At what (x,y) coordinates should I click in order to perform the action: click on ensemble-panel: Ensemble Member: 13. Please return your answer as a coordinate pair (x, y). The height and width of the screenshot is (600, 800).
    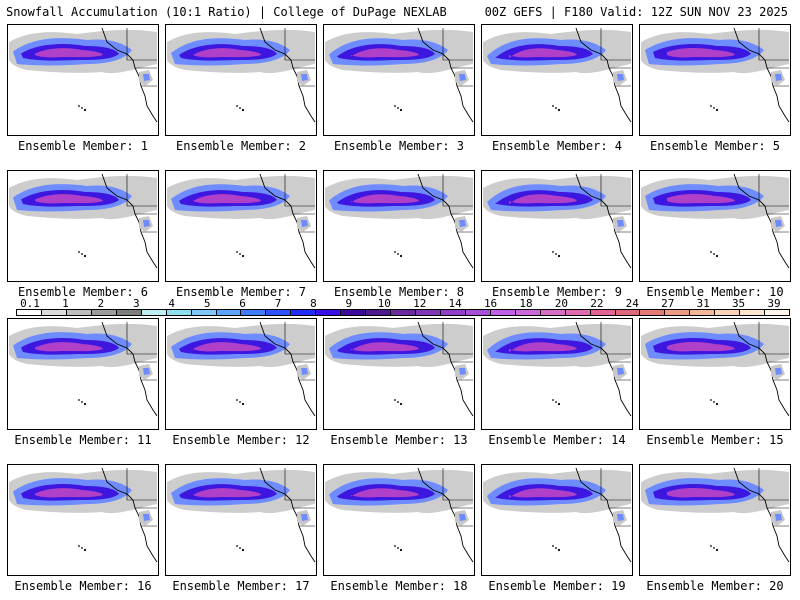
    Looking at the image, I should click on (399, 386).